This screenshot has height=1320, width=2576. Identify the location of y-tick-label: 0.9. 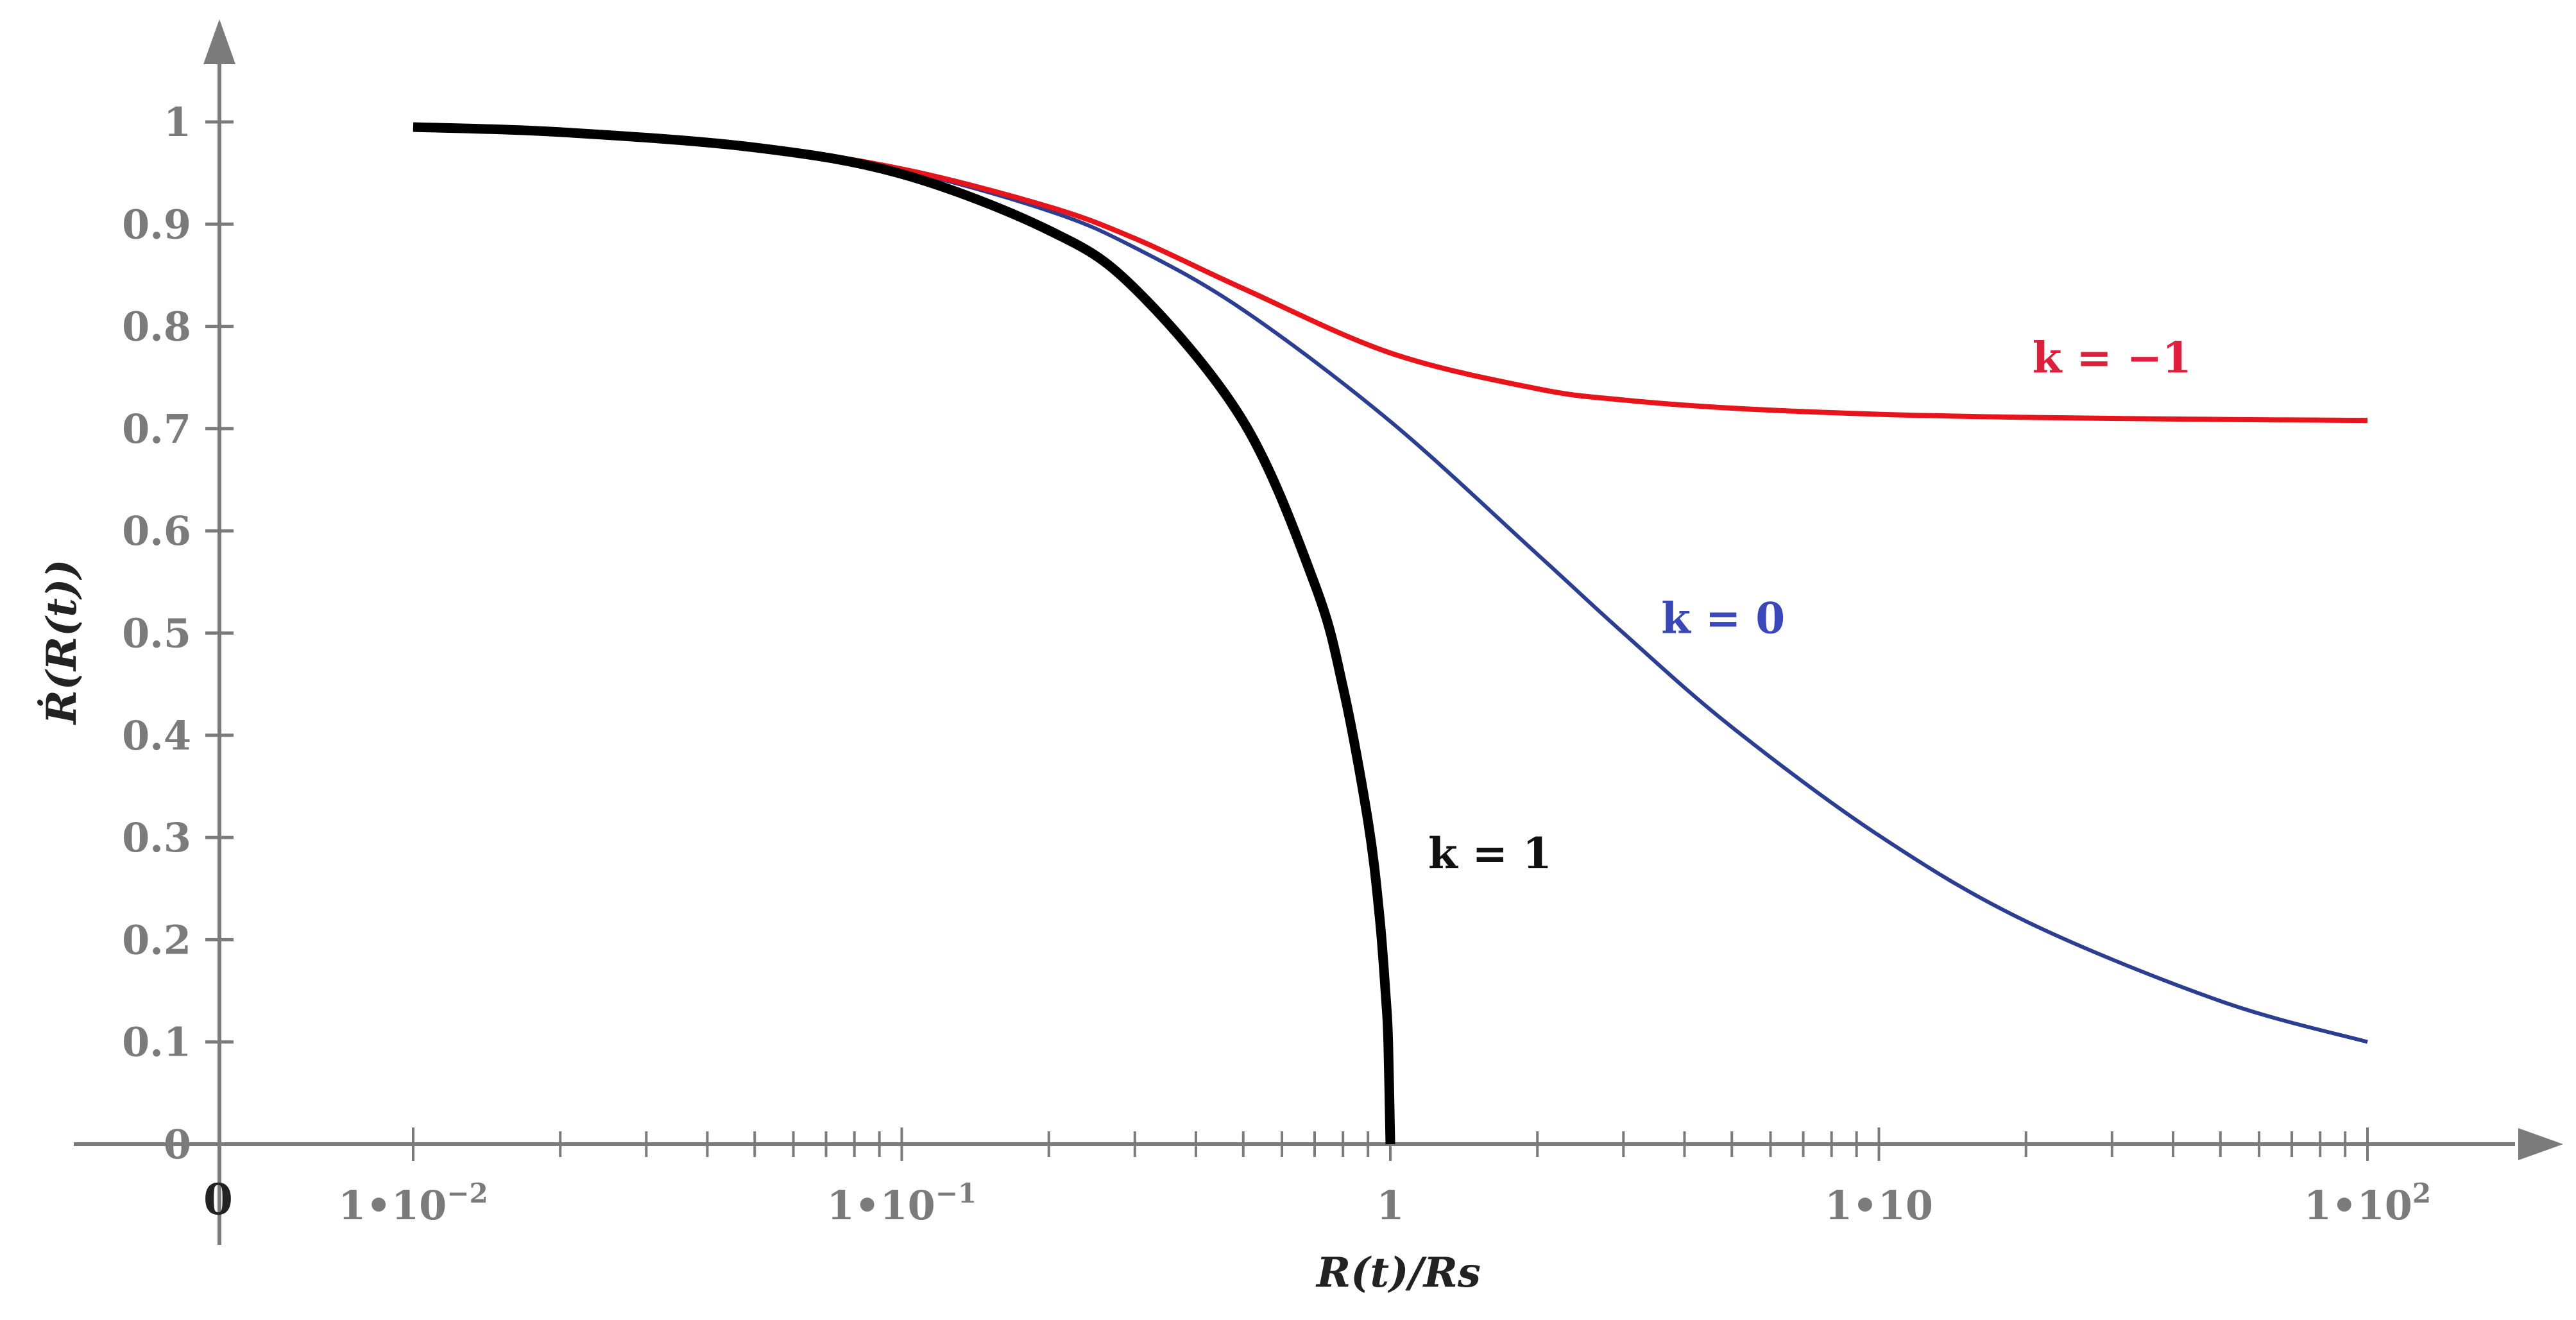
(156, 225).